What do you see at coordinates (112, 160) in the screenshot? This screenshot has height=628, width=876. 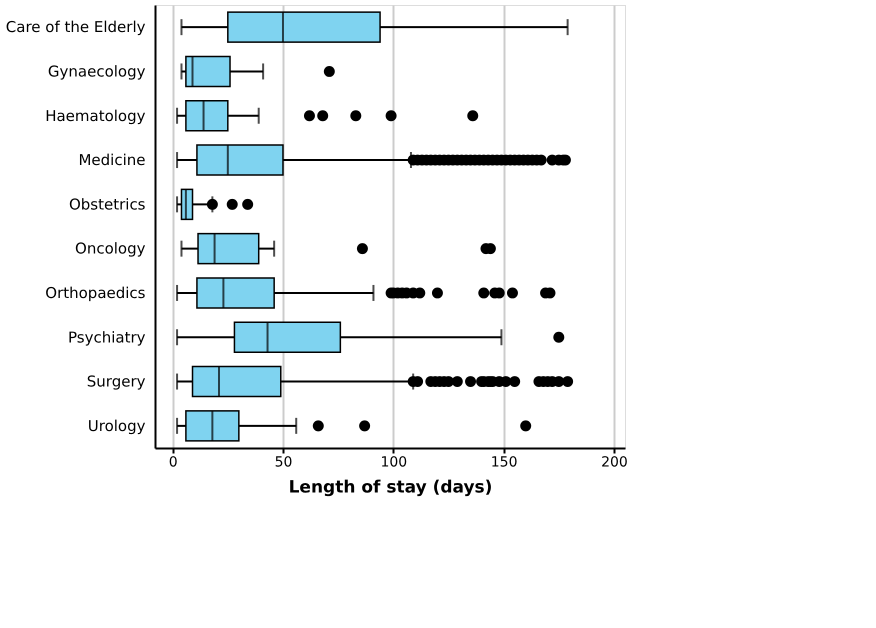 I see `y-tick-label: Medicine` at bounding box center [112, 160].